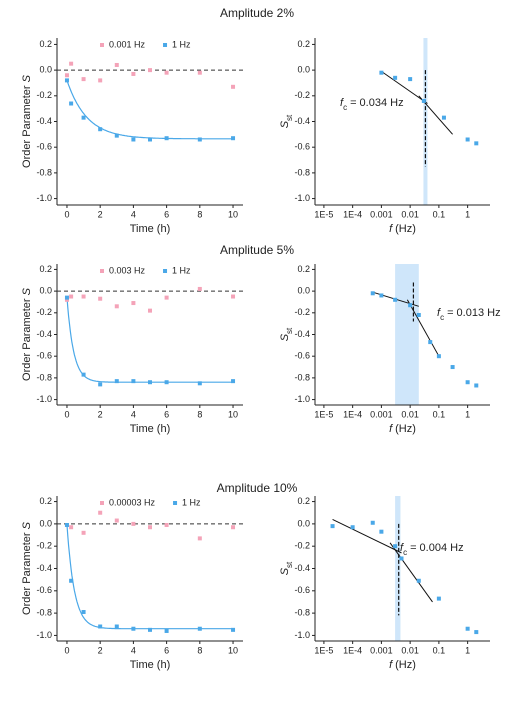  Describe the element at coordinates (474, 313) in the screenshot. I see `label-text: = 0.013 Hz` at that location.